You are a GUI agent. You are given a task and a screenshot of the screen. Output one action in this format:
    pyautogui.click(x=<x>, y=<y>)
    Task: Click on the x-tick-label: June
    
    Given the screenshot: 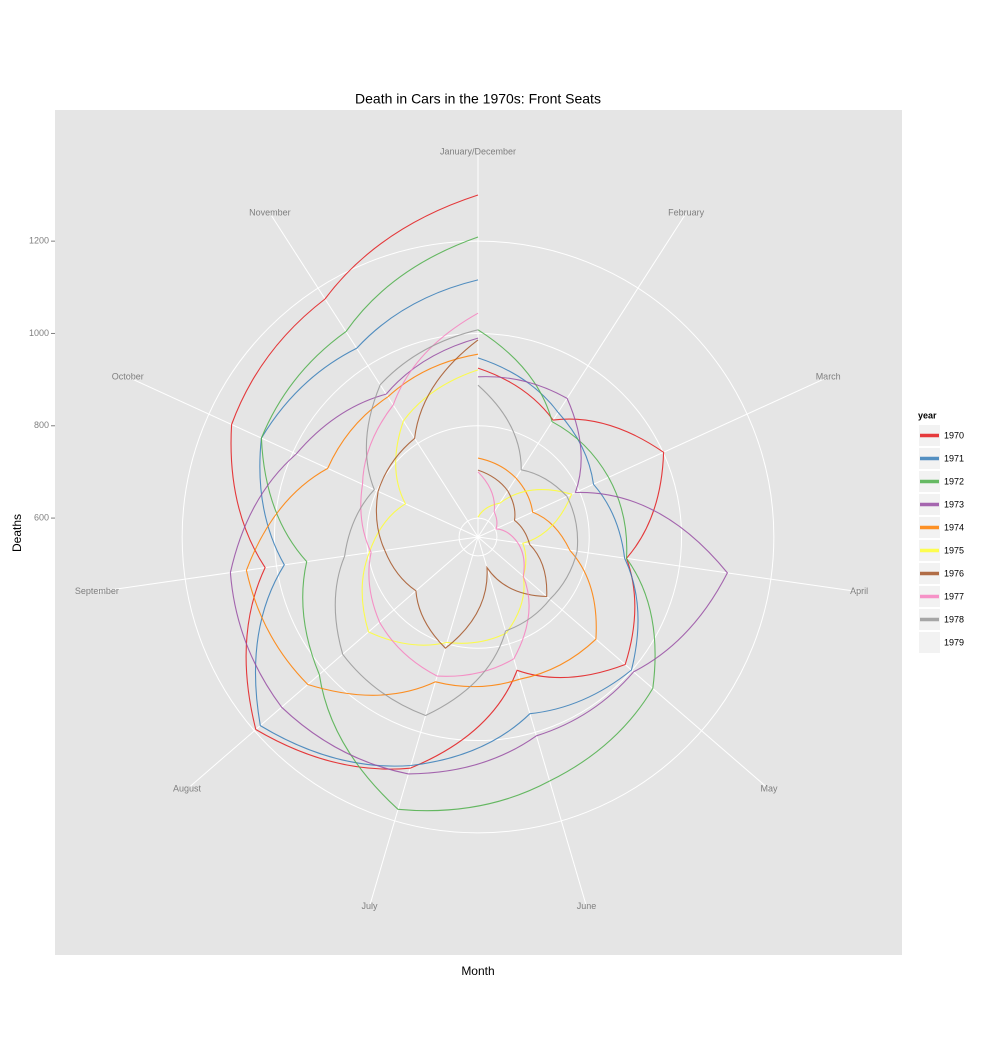 What is the action you would take?
    pyautogui.click(x=587, y=906)
    